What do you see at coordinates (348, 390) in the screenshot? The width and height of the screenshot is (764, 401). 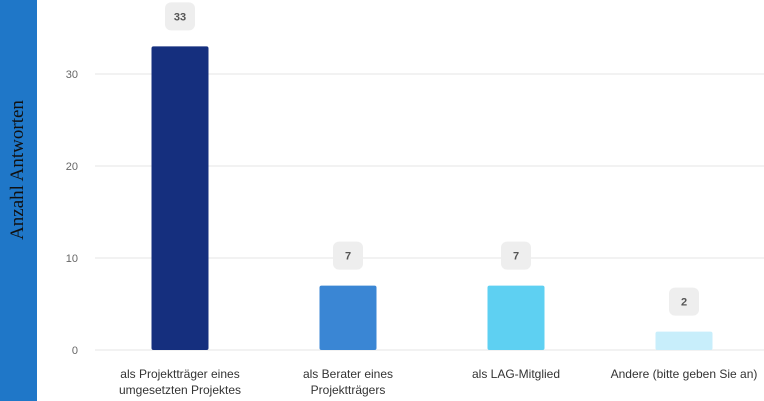 I see `x-tick-label: Projektträgers` at bounding box center [348, 390].